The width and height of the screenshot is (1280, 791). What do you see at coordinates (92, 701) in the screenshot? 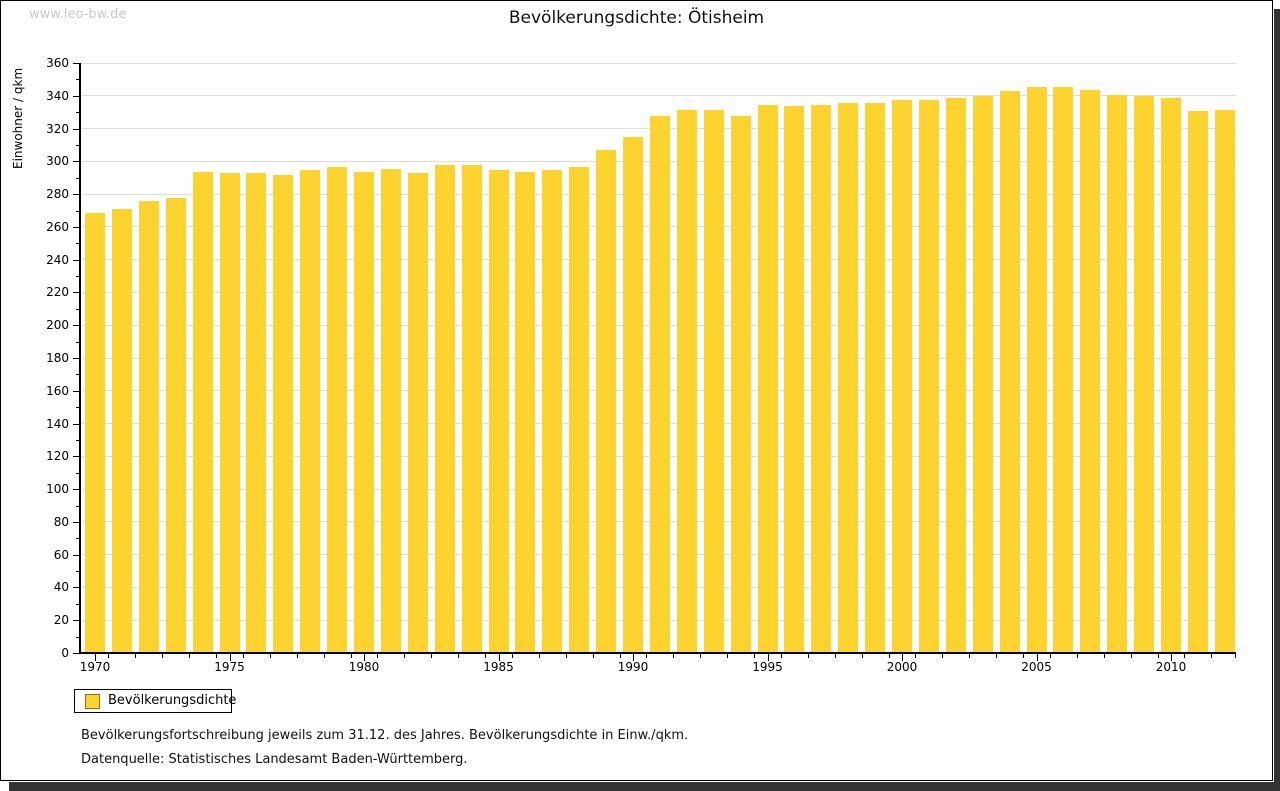
I see `legend-swatch` at bounding box center [92, 701].